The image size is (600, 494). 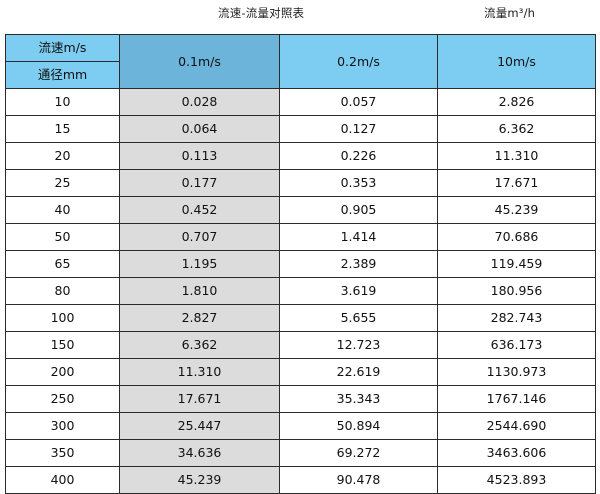 I want to click on cell-flow-10: 1767.146, so click(x=516, y=399).